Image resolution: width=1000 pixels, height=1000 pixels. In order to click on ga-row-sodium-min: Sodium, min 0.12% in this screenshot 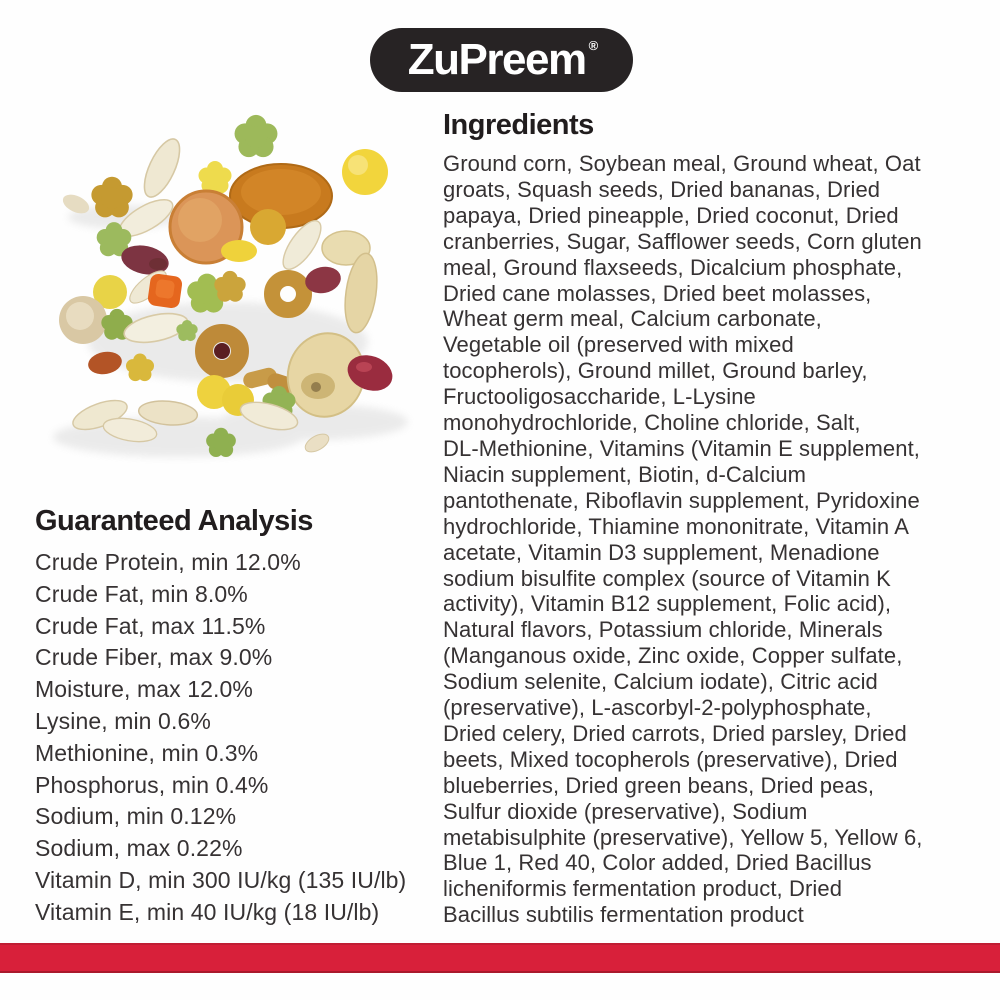, I will do `click(136, 816)`.